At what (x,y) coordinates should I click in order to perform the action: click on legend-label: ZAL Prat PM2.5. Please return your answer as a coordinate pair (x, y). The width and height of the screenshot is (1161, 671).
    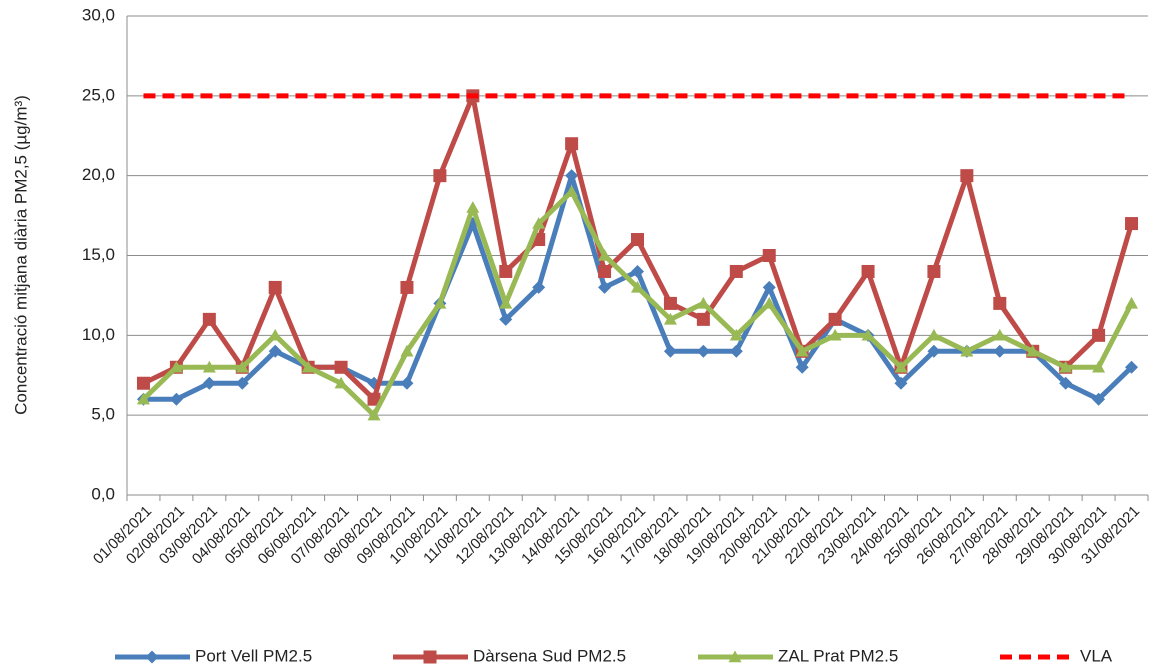
    Looking at the image, I should click on (838, 655).